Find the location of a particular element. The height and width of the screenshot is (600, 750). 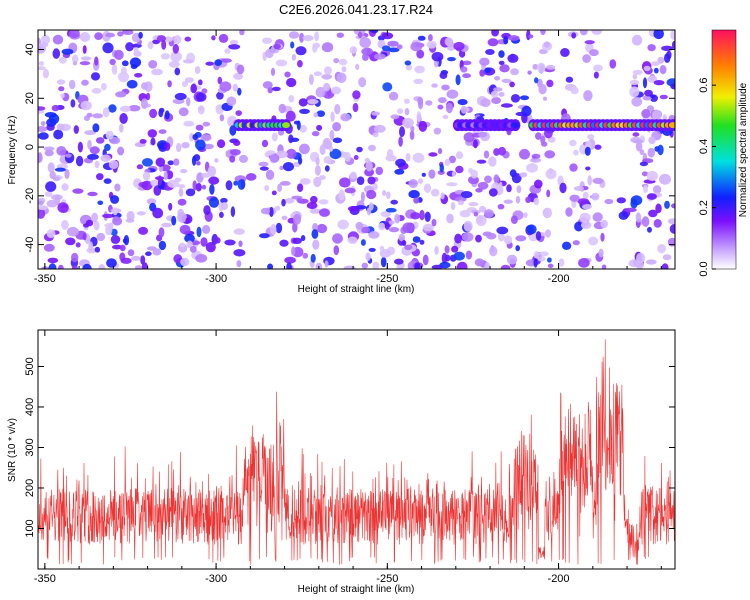

spectrogram-signal-bands is located at coordinates (454, 125).